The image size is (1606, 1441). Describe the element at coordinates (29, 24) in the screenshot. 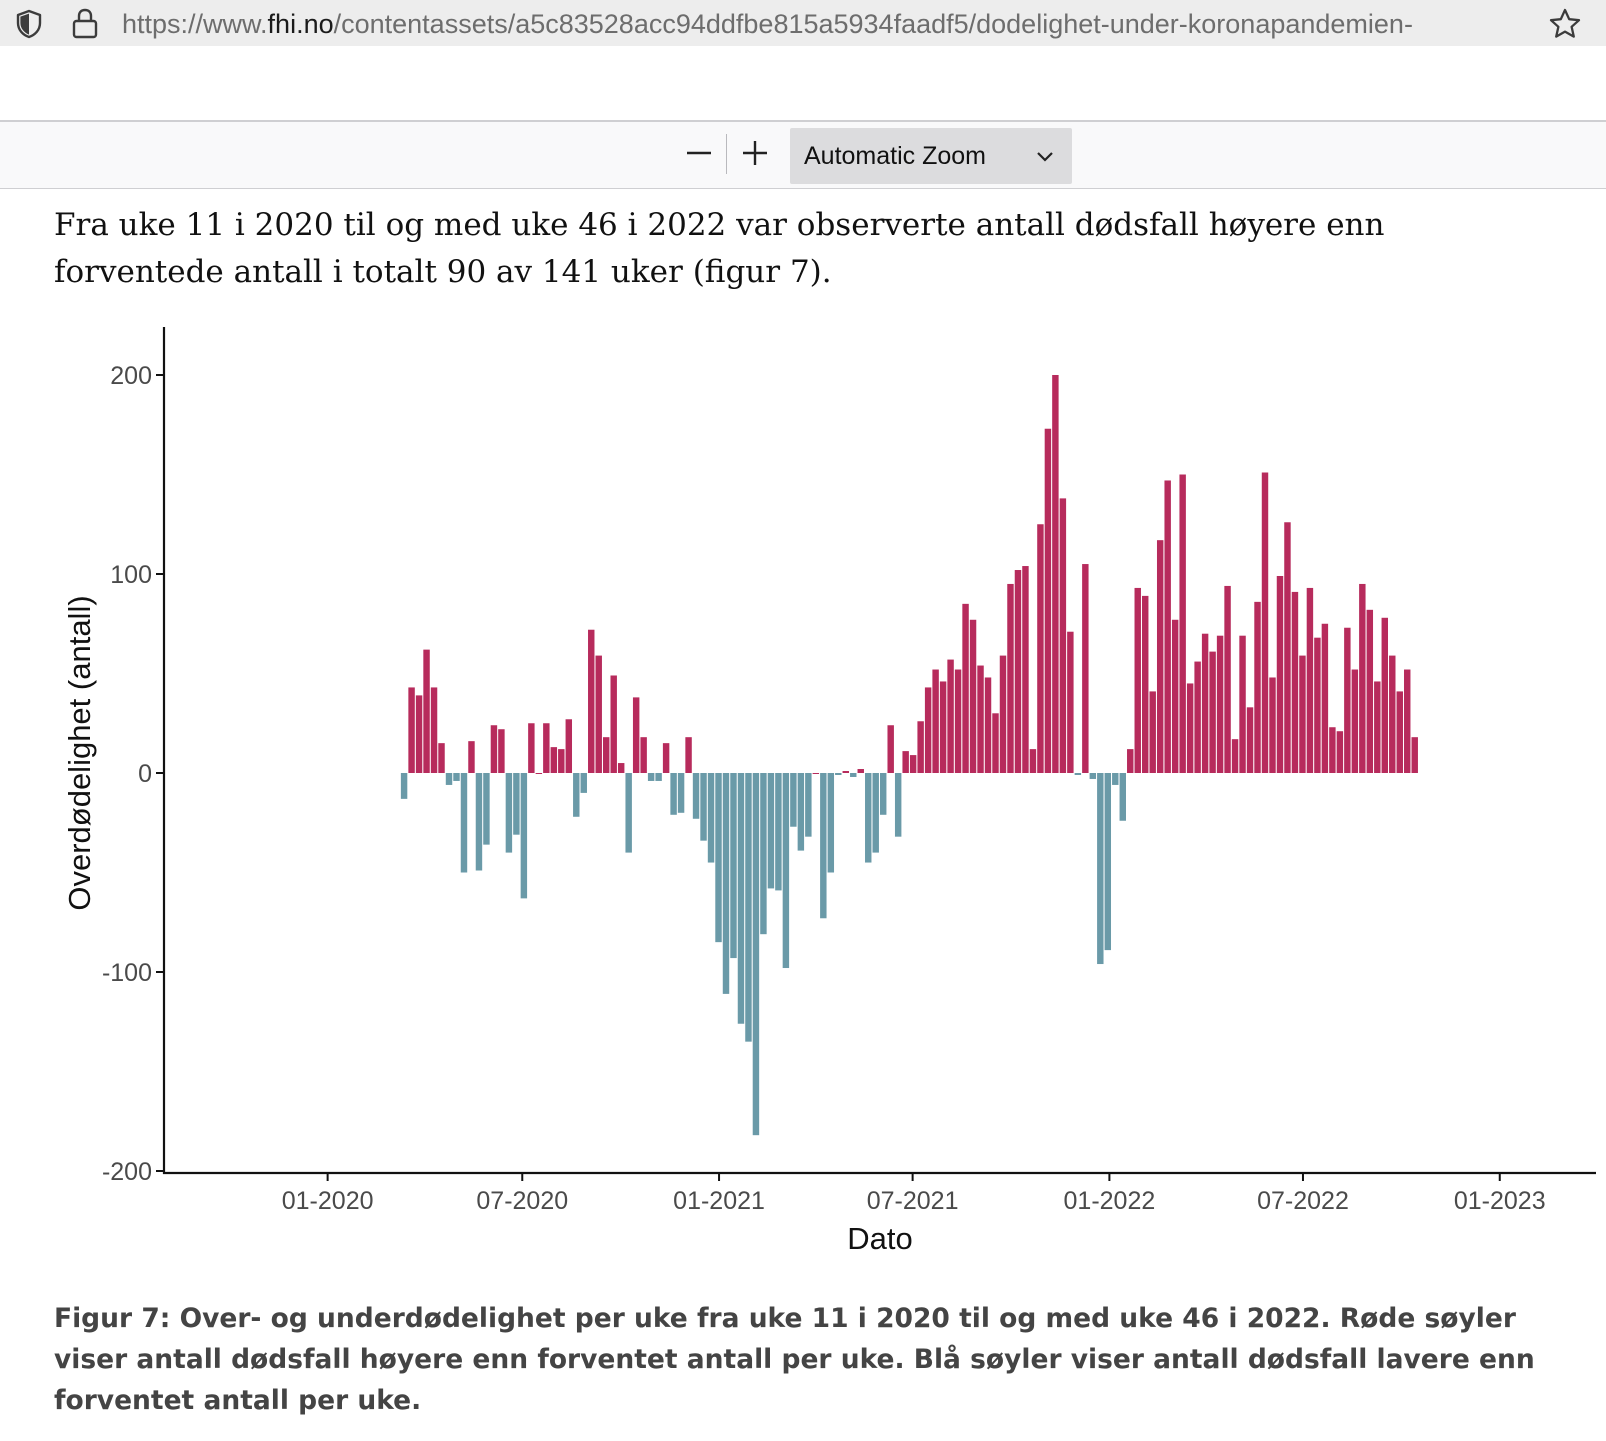

I see `shield-icon` at that location.